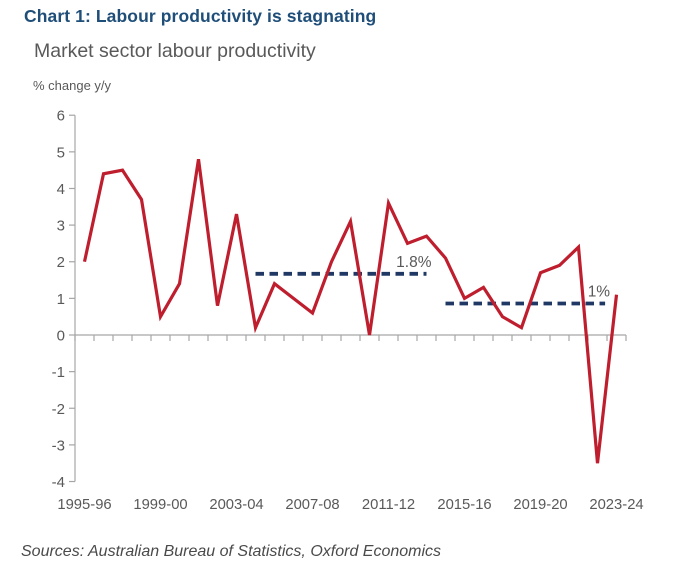 This screenshot has width=686, height=580. I want to click on y-tick-label: 5, so click(61, 152).